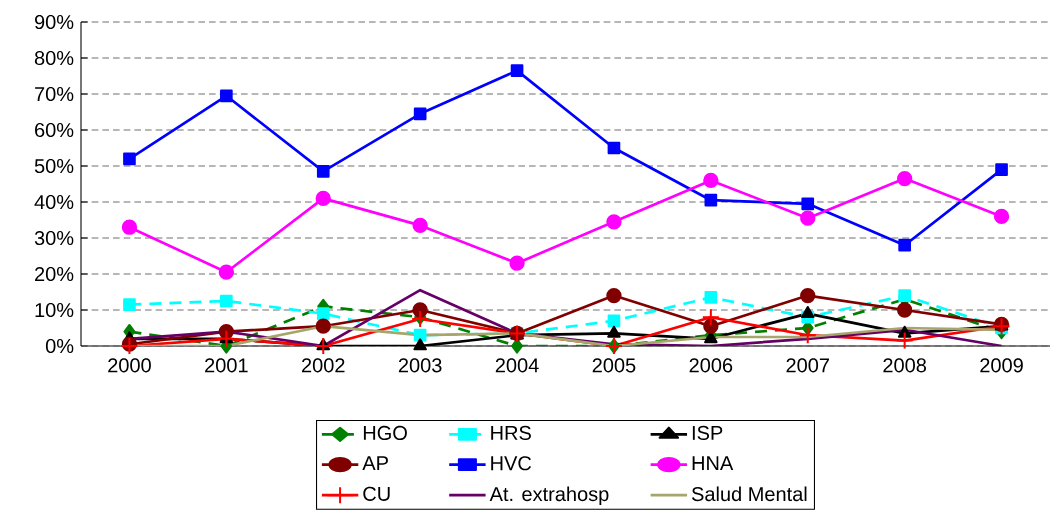 The image size is (1061, 529). I want to click on x-tick-label: 2008, so click(905, 365).